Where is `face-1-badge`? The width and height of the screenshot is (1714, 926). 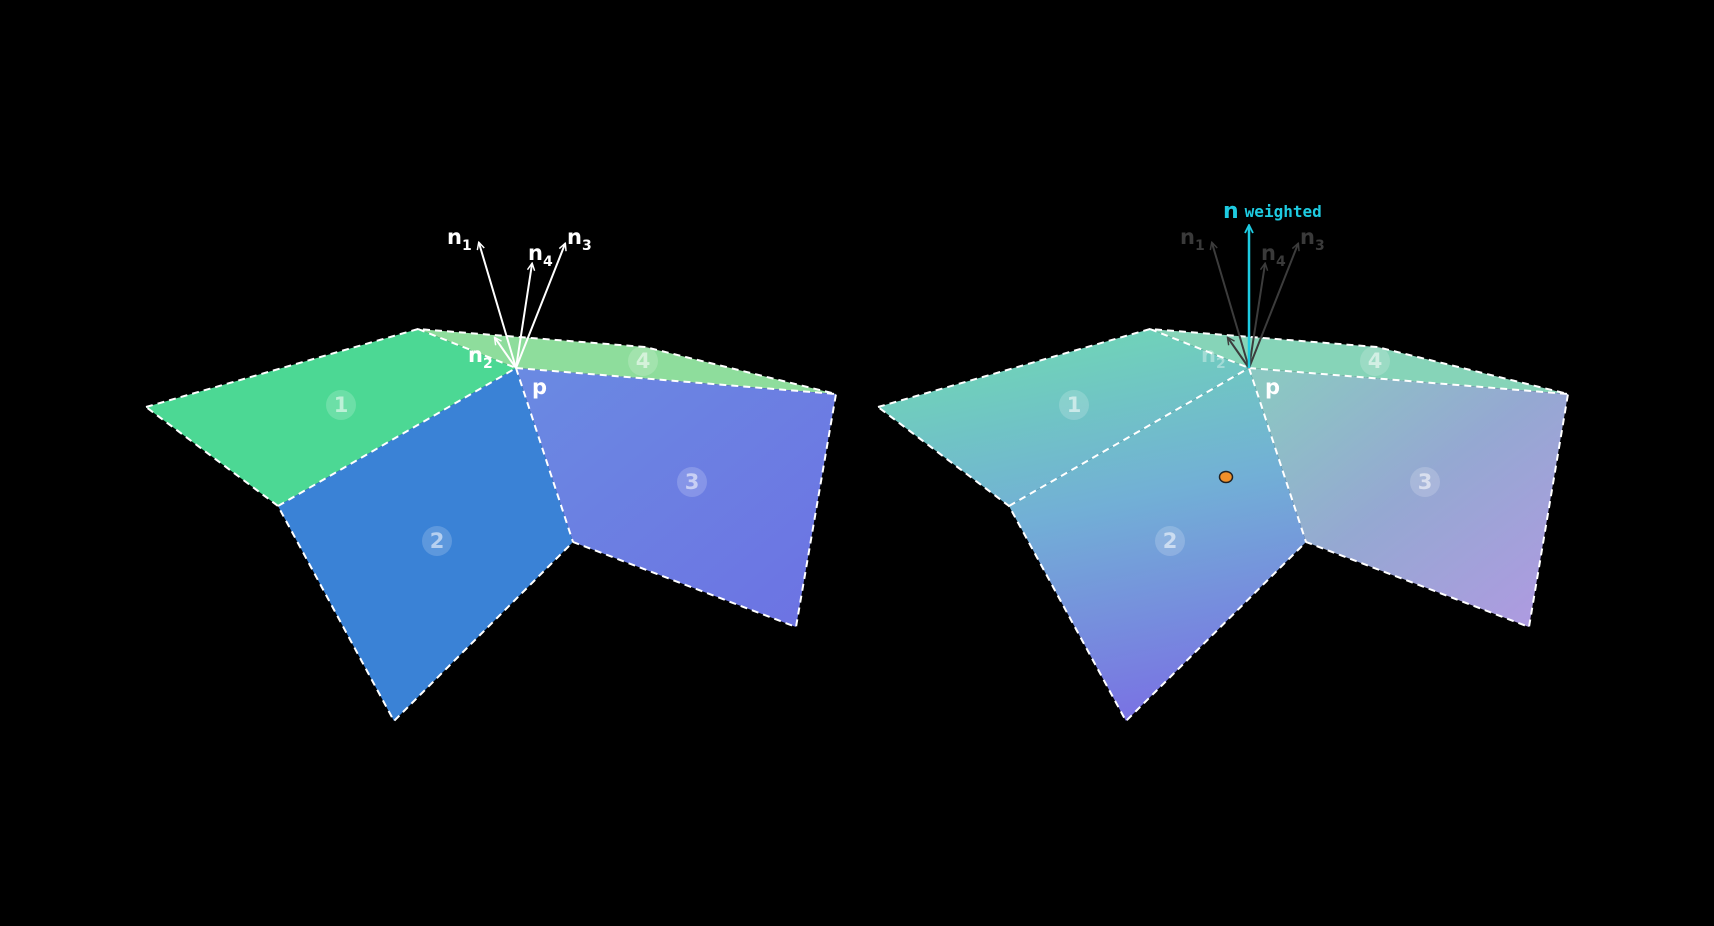
face-1-badge is located at coordinates (341, 405).